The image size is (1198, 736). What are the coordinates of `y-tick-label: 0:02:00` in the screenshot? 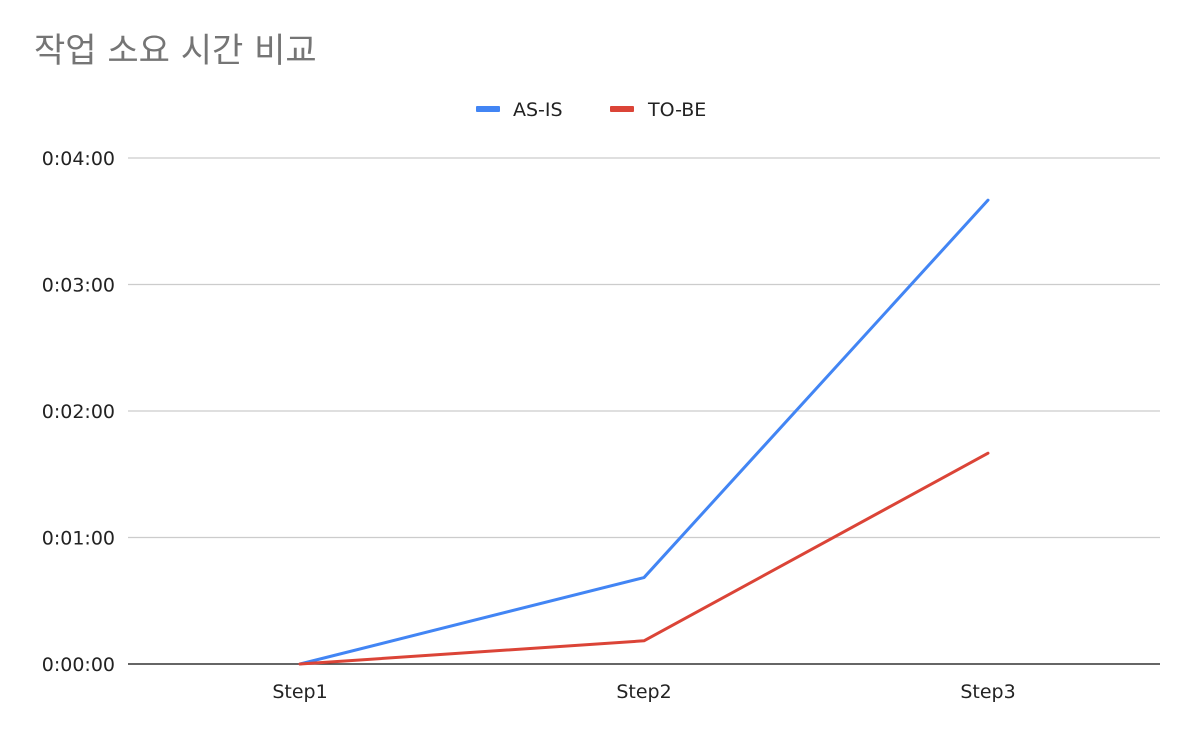 It's located at (78, 412).